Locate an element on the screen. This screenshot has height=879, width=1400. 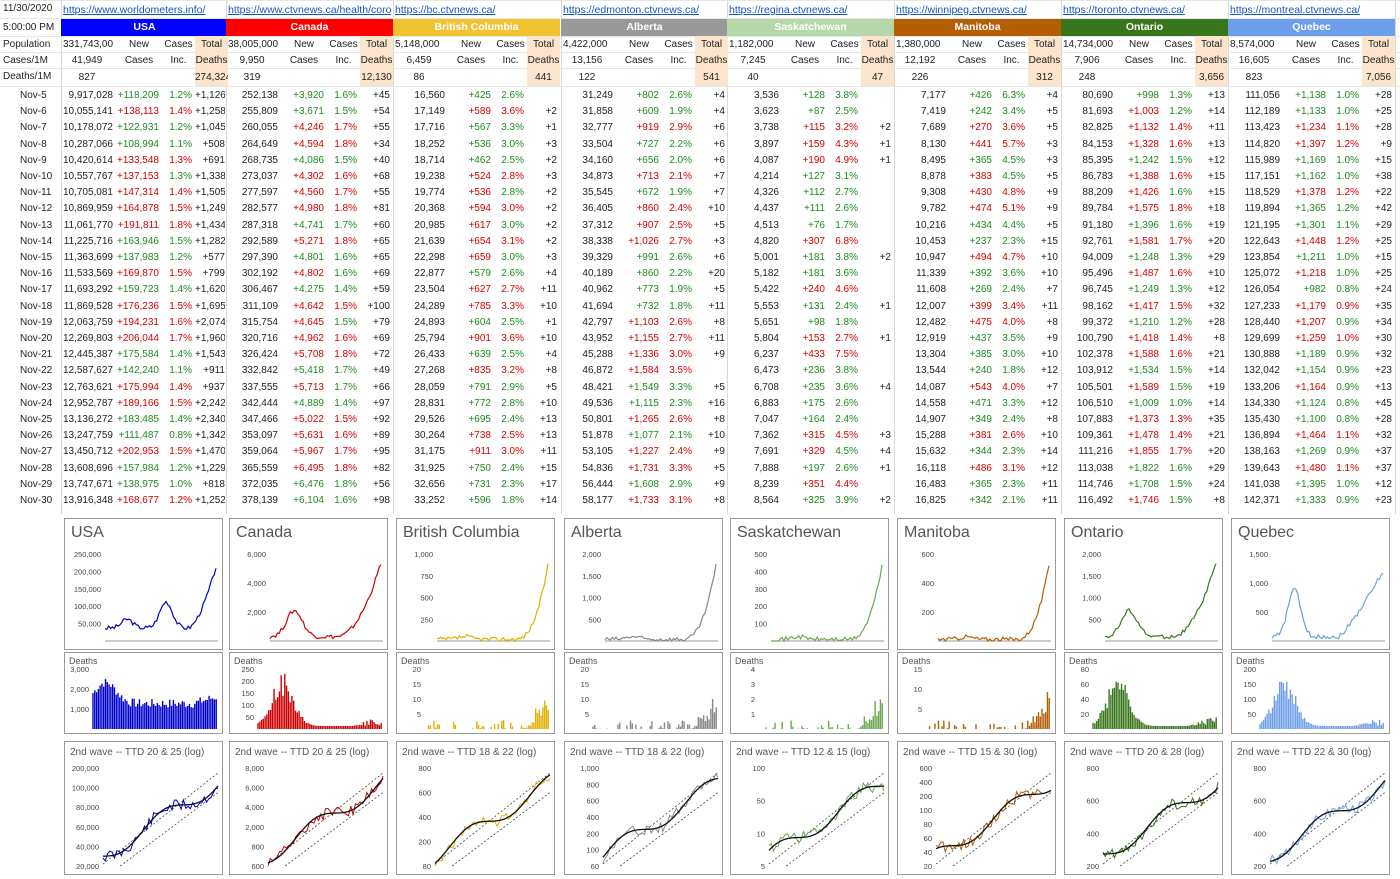
region-source-link: https://winnipeg.ctvnews.ca/ is located at coordinates (961, 10).